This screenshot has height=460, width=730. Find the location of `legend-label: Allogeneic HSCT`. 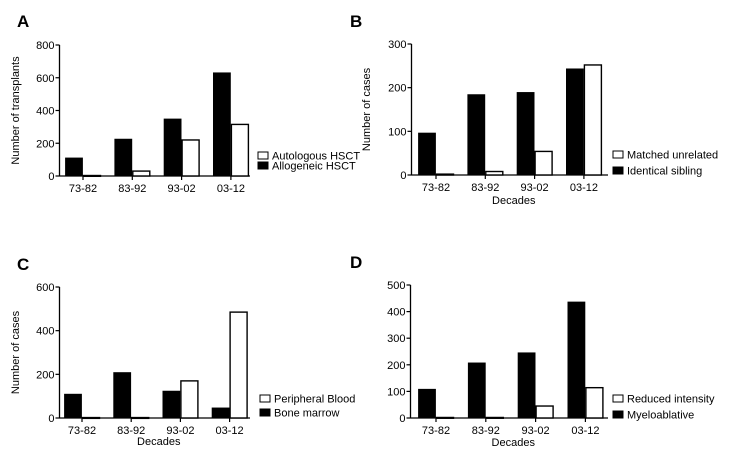

legend-label: Allogeneic HSCT is located at coordinates (314, 167).